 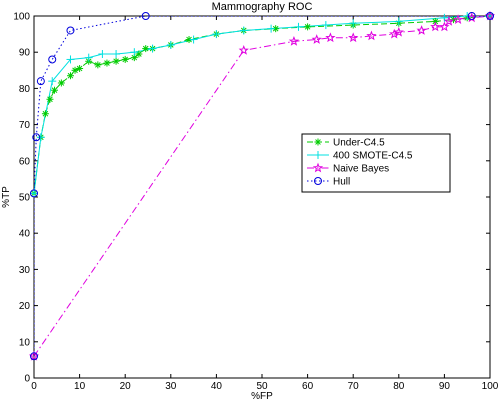 What do you see at coordinates (6, 197) in the screenshot?
I see `y-axis-label: %TP` at bounding box center [6, 197].